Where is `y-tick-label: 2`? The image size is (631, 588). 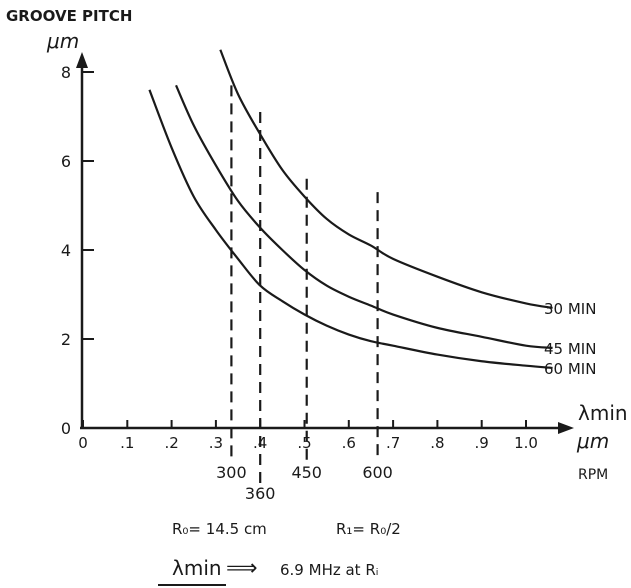
y-tick-label: 2 is located at coordinates (66, 339).